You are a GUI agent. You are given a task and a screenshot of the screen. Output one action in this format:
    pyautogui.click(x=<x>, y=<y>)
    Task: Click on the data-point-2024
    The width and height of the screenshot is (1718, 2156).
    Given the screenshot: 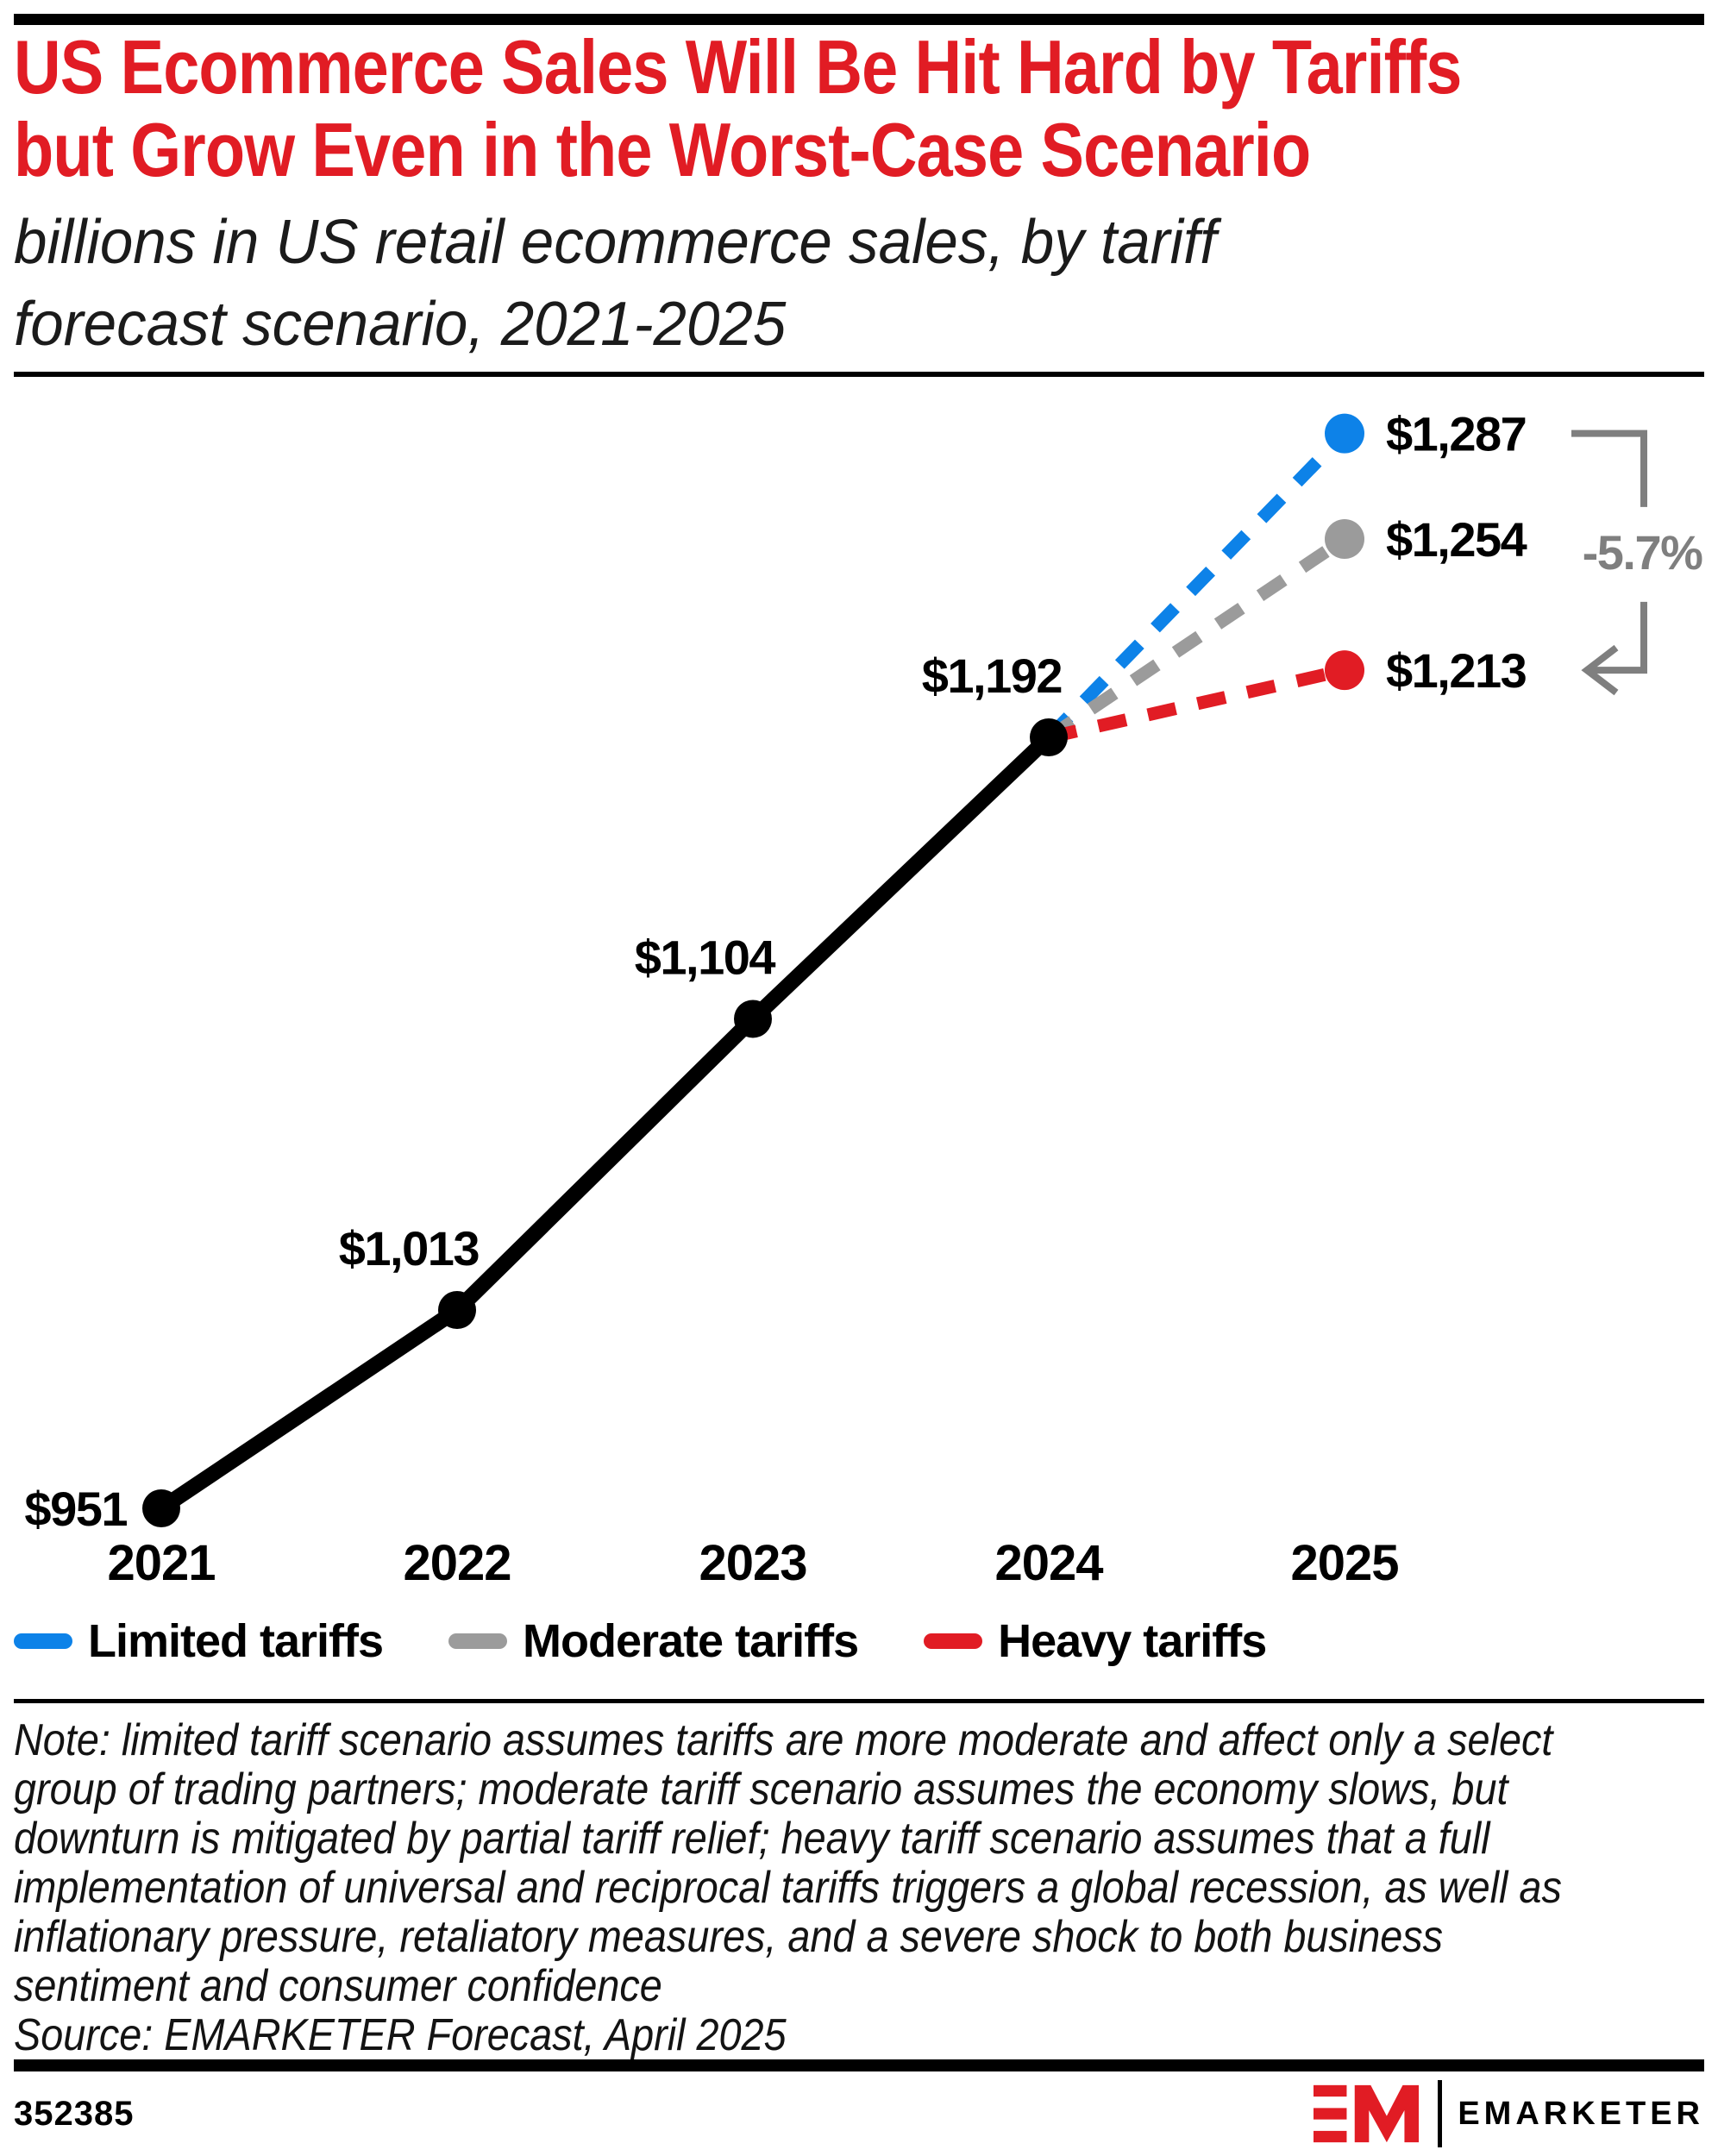 What is the action you would take?
    pyautogui.click(x=1049, y=737)
    